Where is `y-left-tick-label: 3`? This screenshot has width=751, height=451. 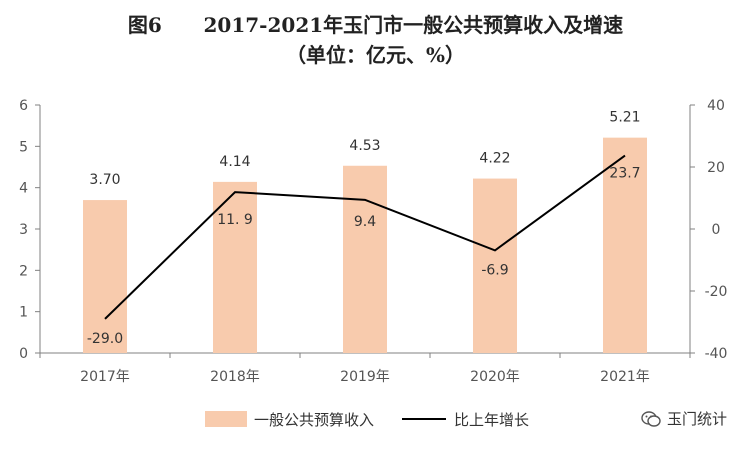 y-left-tick-label: 3 is located at coordinates (23, 230).